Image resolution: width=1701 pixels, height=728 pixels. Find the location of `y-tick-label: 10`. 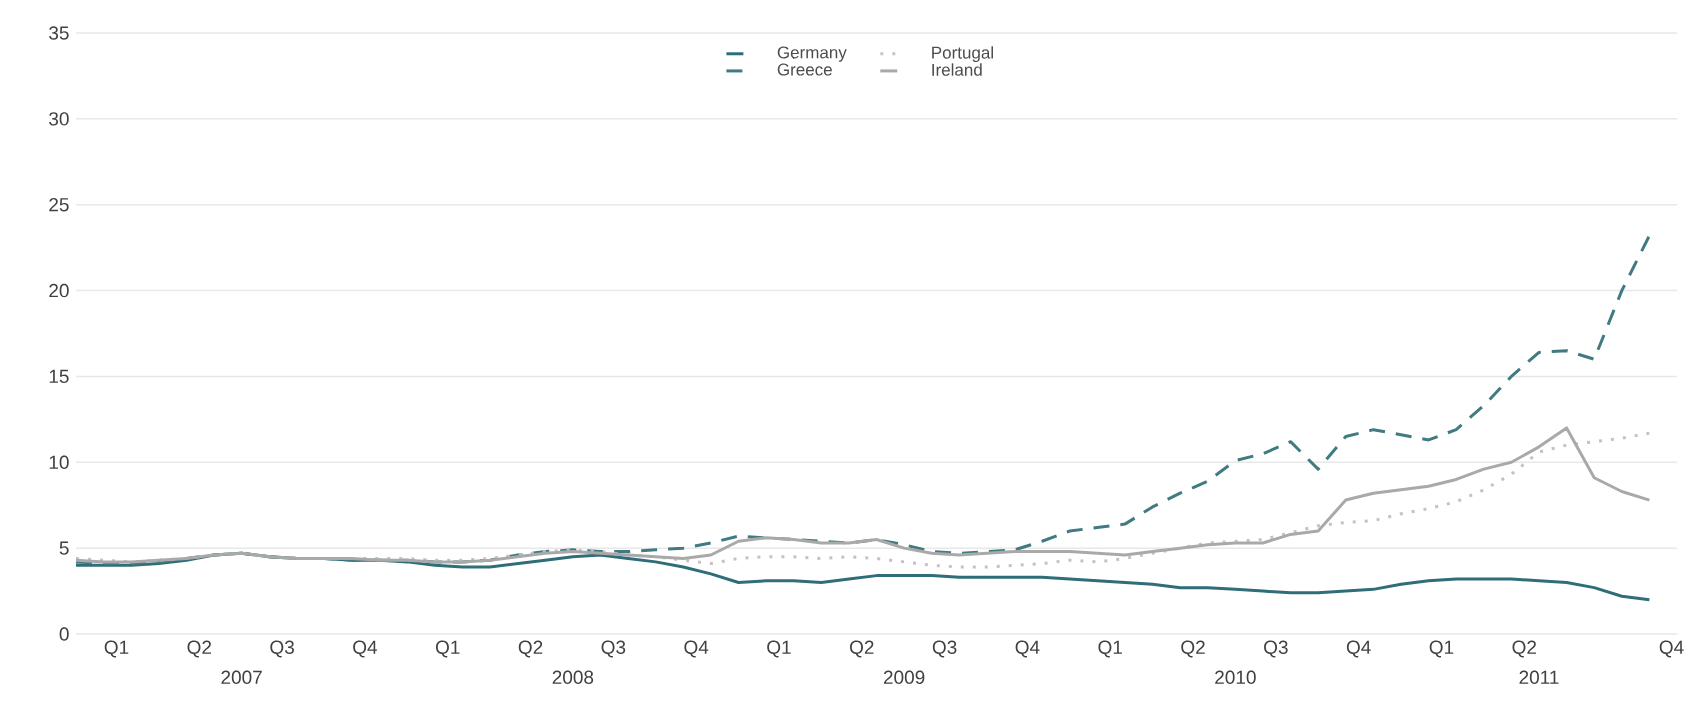

y-tick-label: 10 is located at coordinates (59, 462).